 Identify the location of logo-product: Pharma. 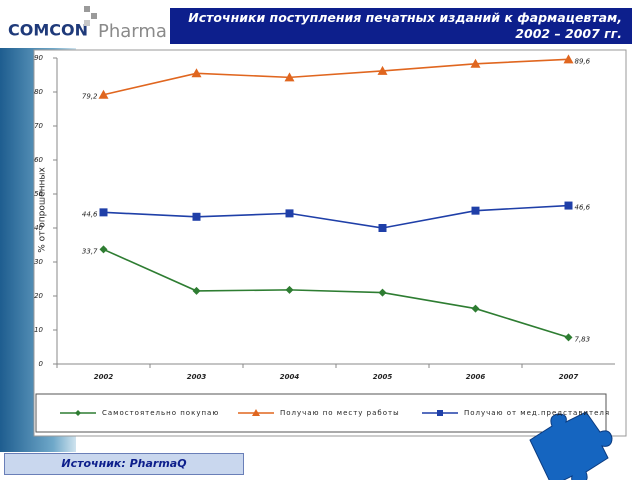
(132, 31).